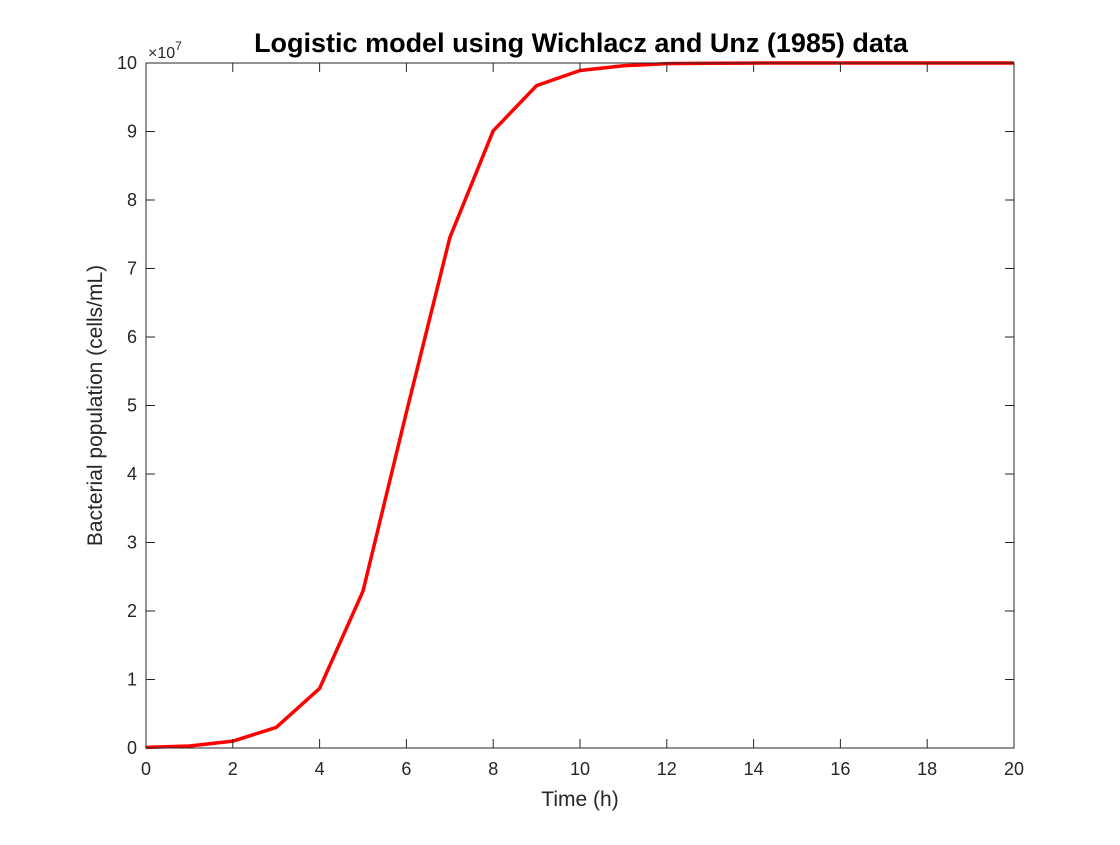  I want to click on x-tick-label: 16, so click(840, 769).